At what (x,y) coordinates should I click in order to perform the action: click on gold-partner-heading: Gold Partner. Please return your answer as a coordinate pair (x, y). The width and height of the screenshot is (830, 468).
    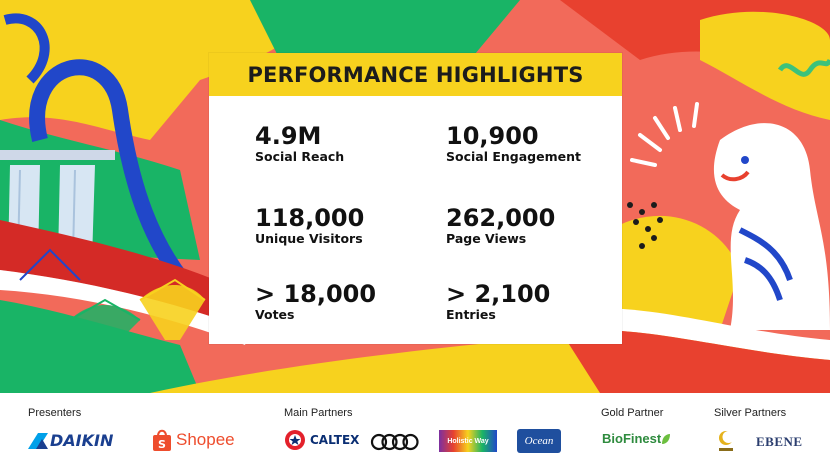
    Looking at the image, I should click on (632, 413).